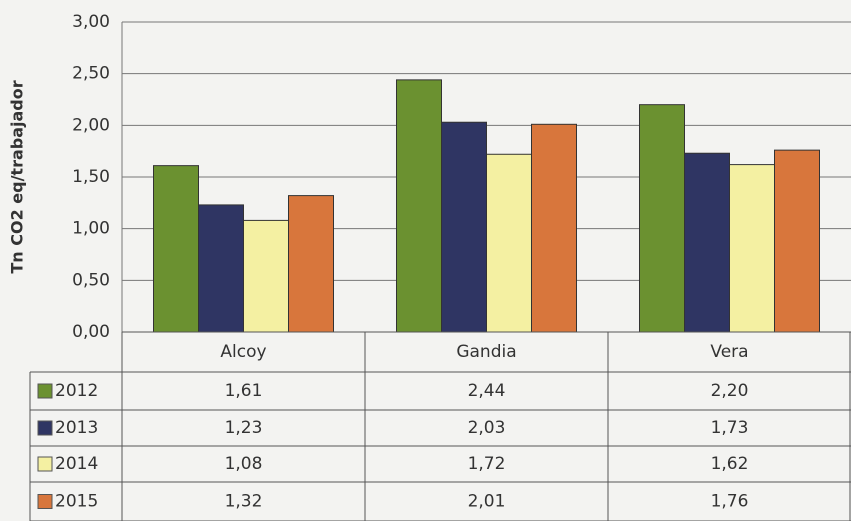 Image resolution: width=851 pixels, height=521 pixels. What do you see at coordinates (486, 352) in the screenshot?
I see `x-tick-label: Gandia` at bounding box center [486, 352].